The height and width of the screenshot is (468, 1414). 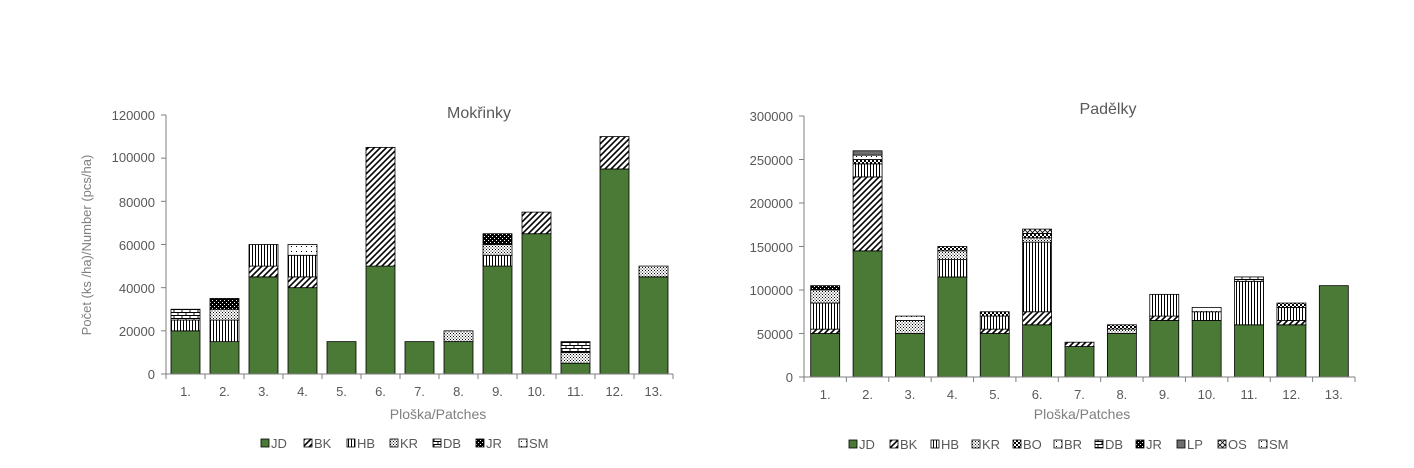 I want to click on legend: JD BK HB KR BO BR DB JR LP OS SM, so click(x=1068, y=444).